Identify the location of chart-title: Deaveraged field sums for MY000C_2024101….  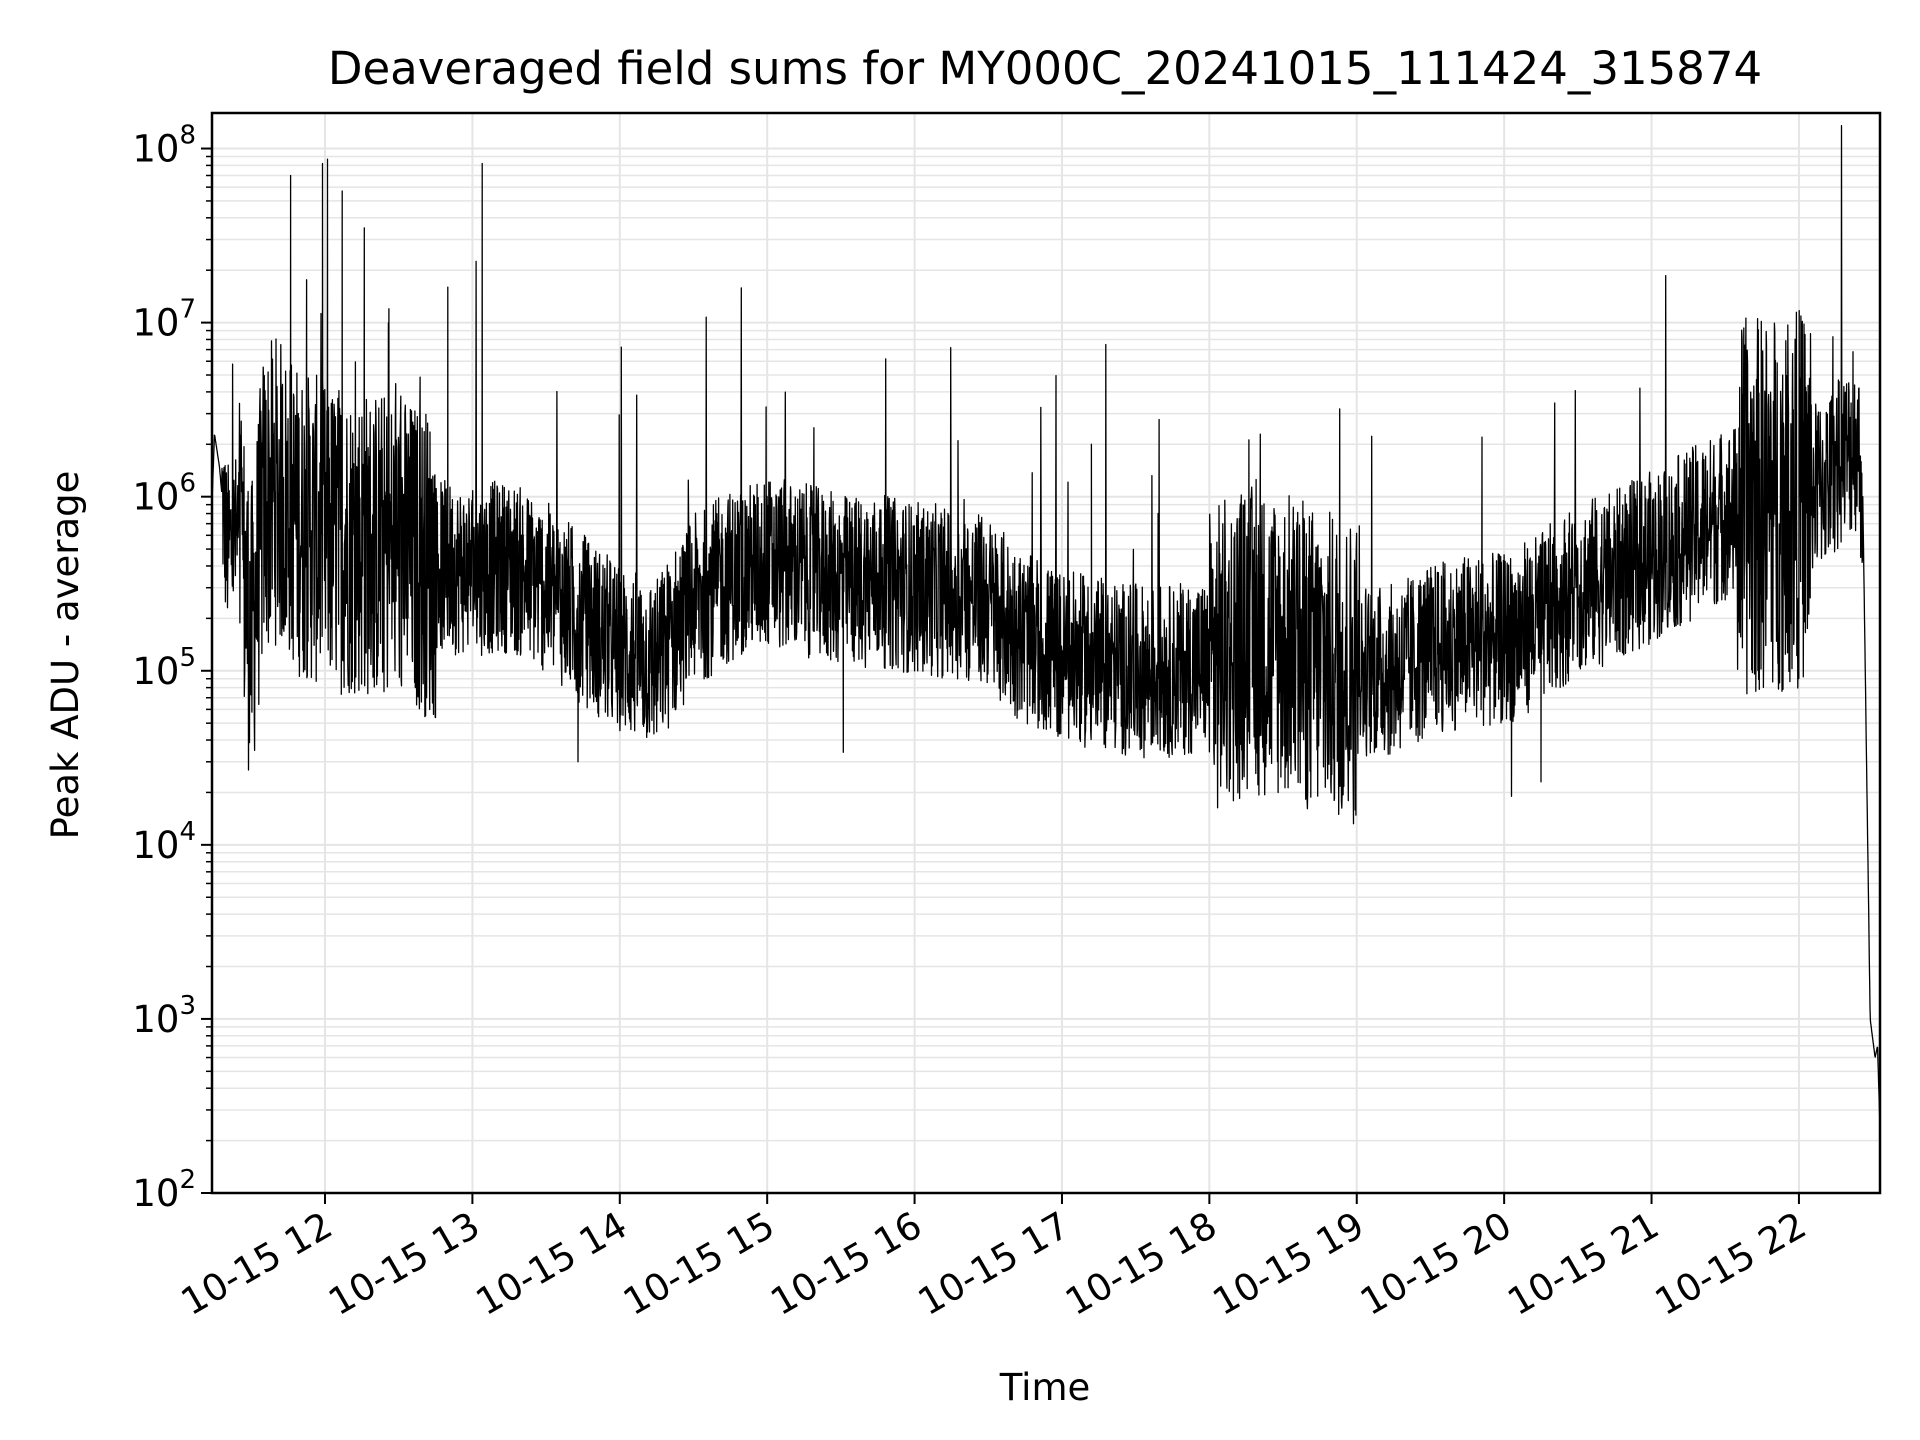
(1045, 68).